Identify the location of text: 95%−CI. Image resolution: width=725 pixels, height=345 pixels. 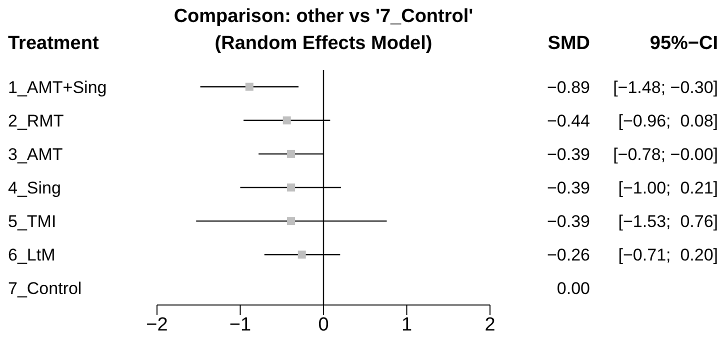
(683, 44).